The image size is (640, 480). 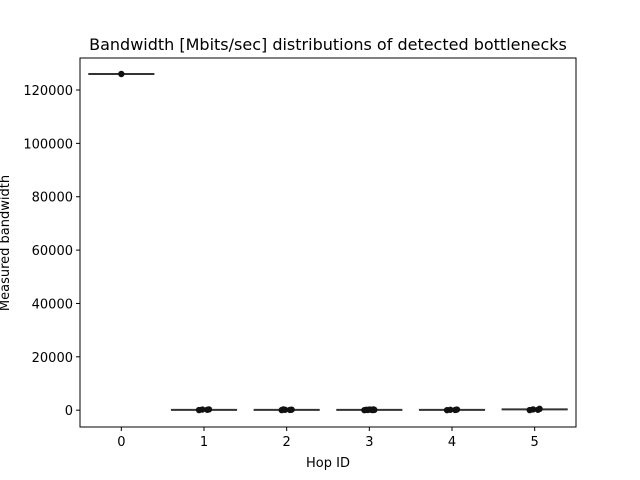 I want to click on x-tick-label: 1, so click(x=204, y=442).